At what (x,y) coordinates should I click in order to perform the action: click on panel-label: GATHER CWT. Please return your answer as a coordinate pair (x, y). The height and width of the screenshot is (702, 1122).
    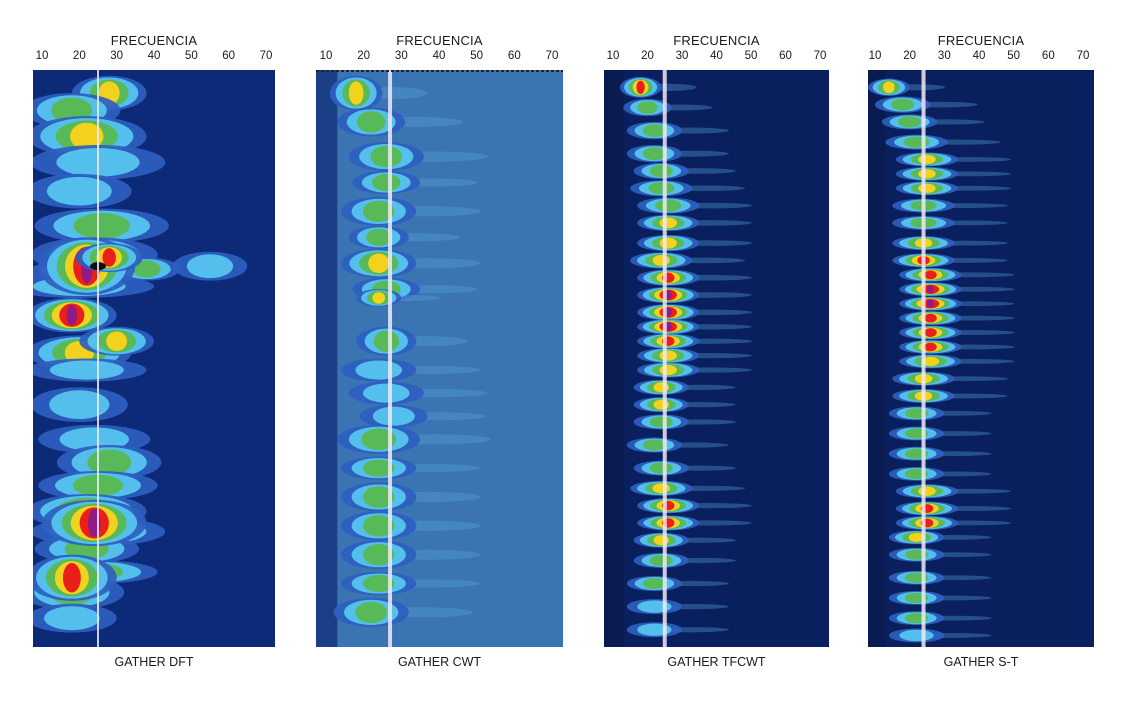
    Looking at the image, I should click on (439, 662).